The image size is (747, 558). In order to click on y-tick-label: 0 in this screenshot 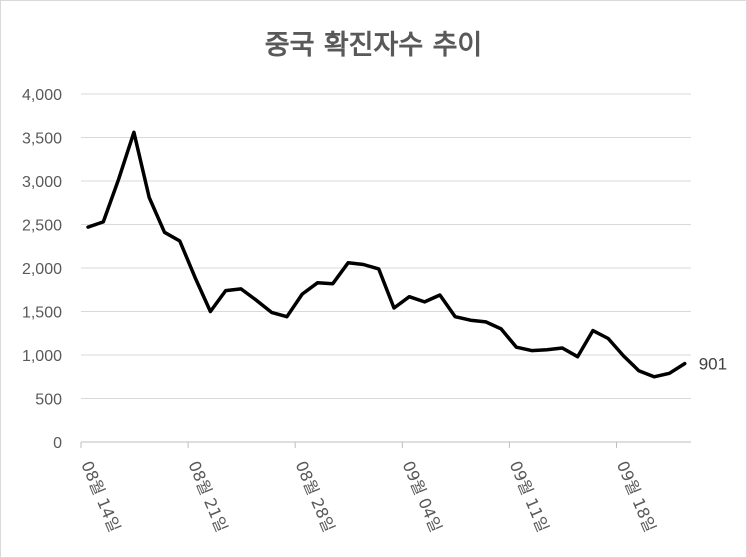, I will do `click(57, 443)`.